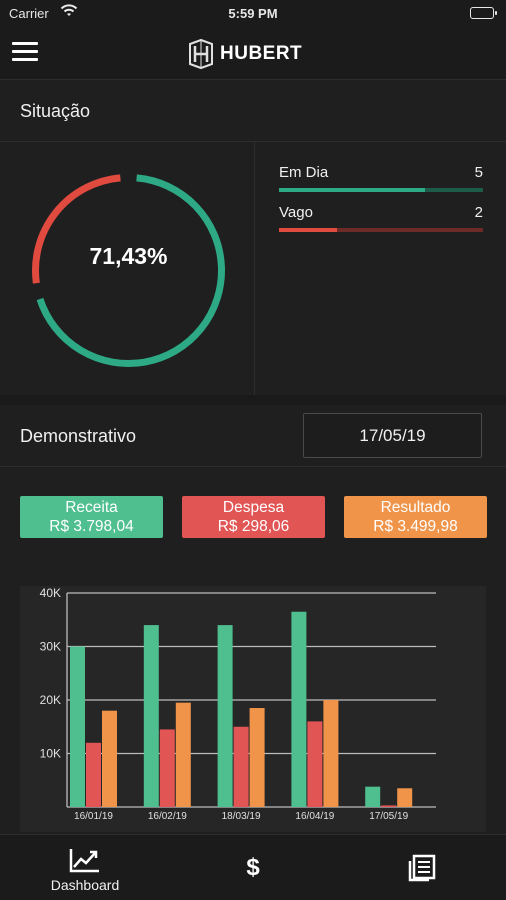 The height and width of the screenshot is (900, 506). I want to click on tab-dashboard: Dashboard, so click(85, 867).